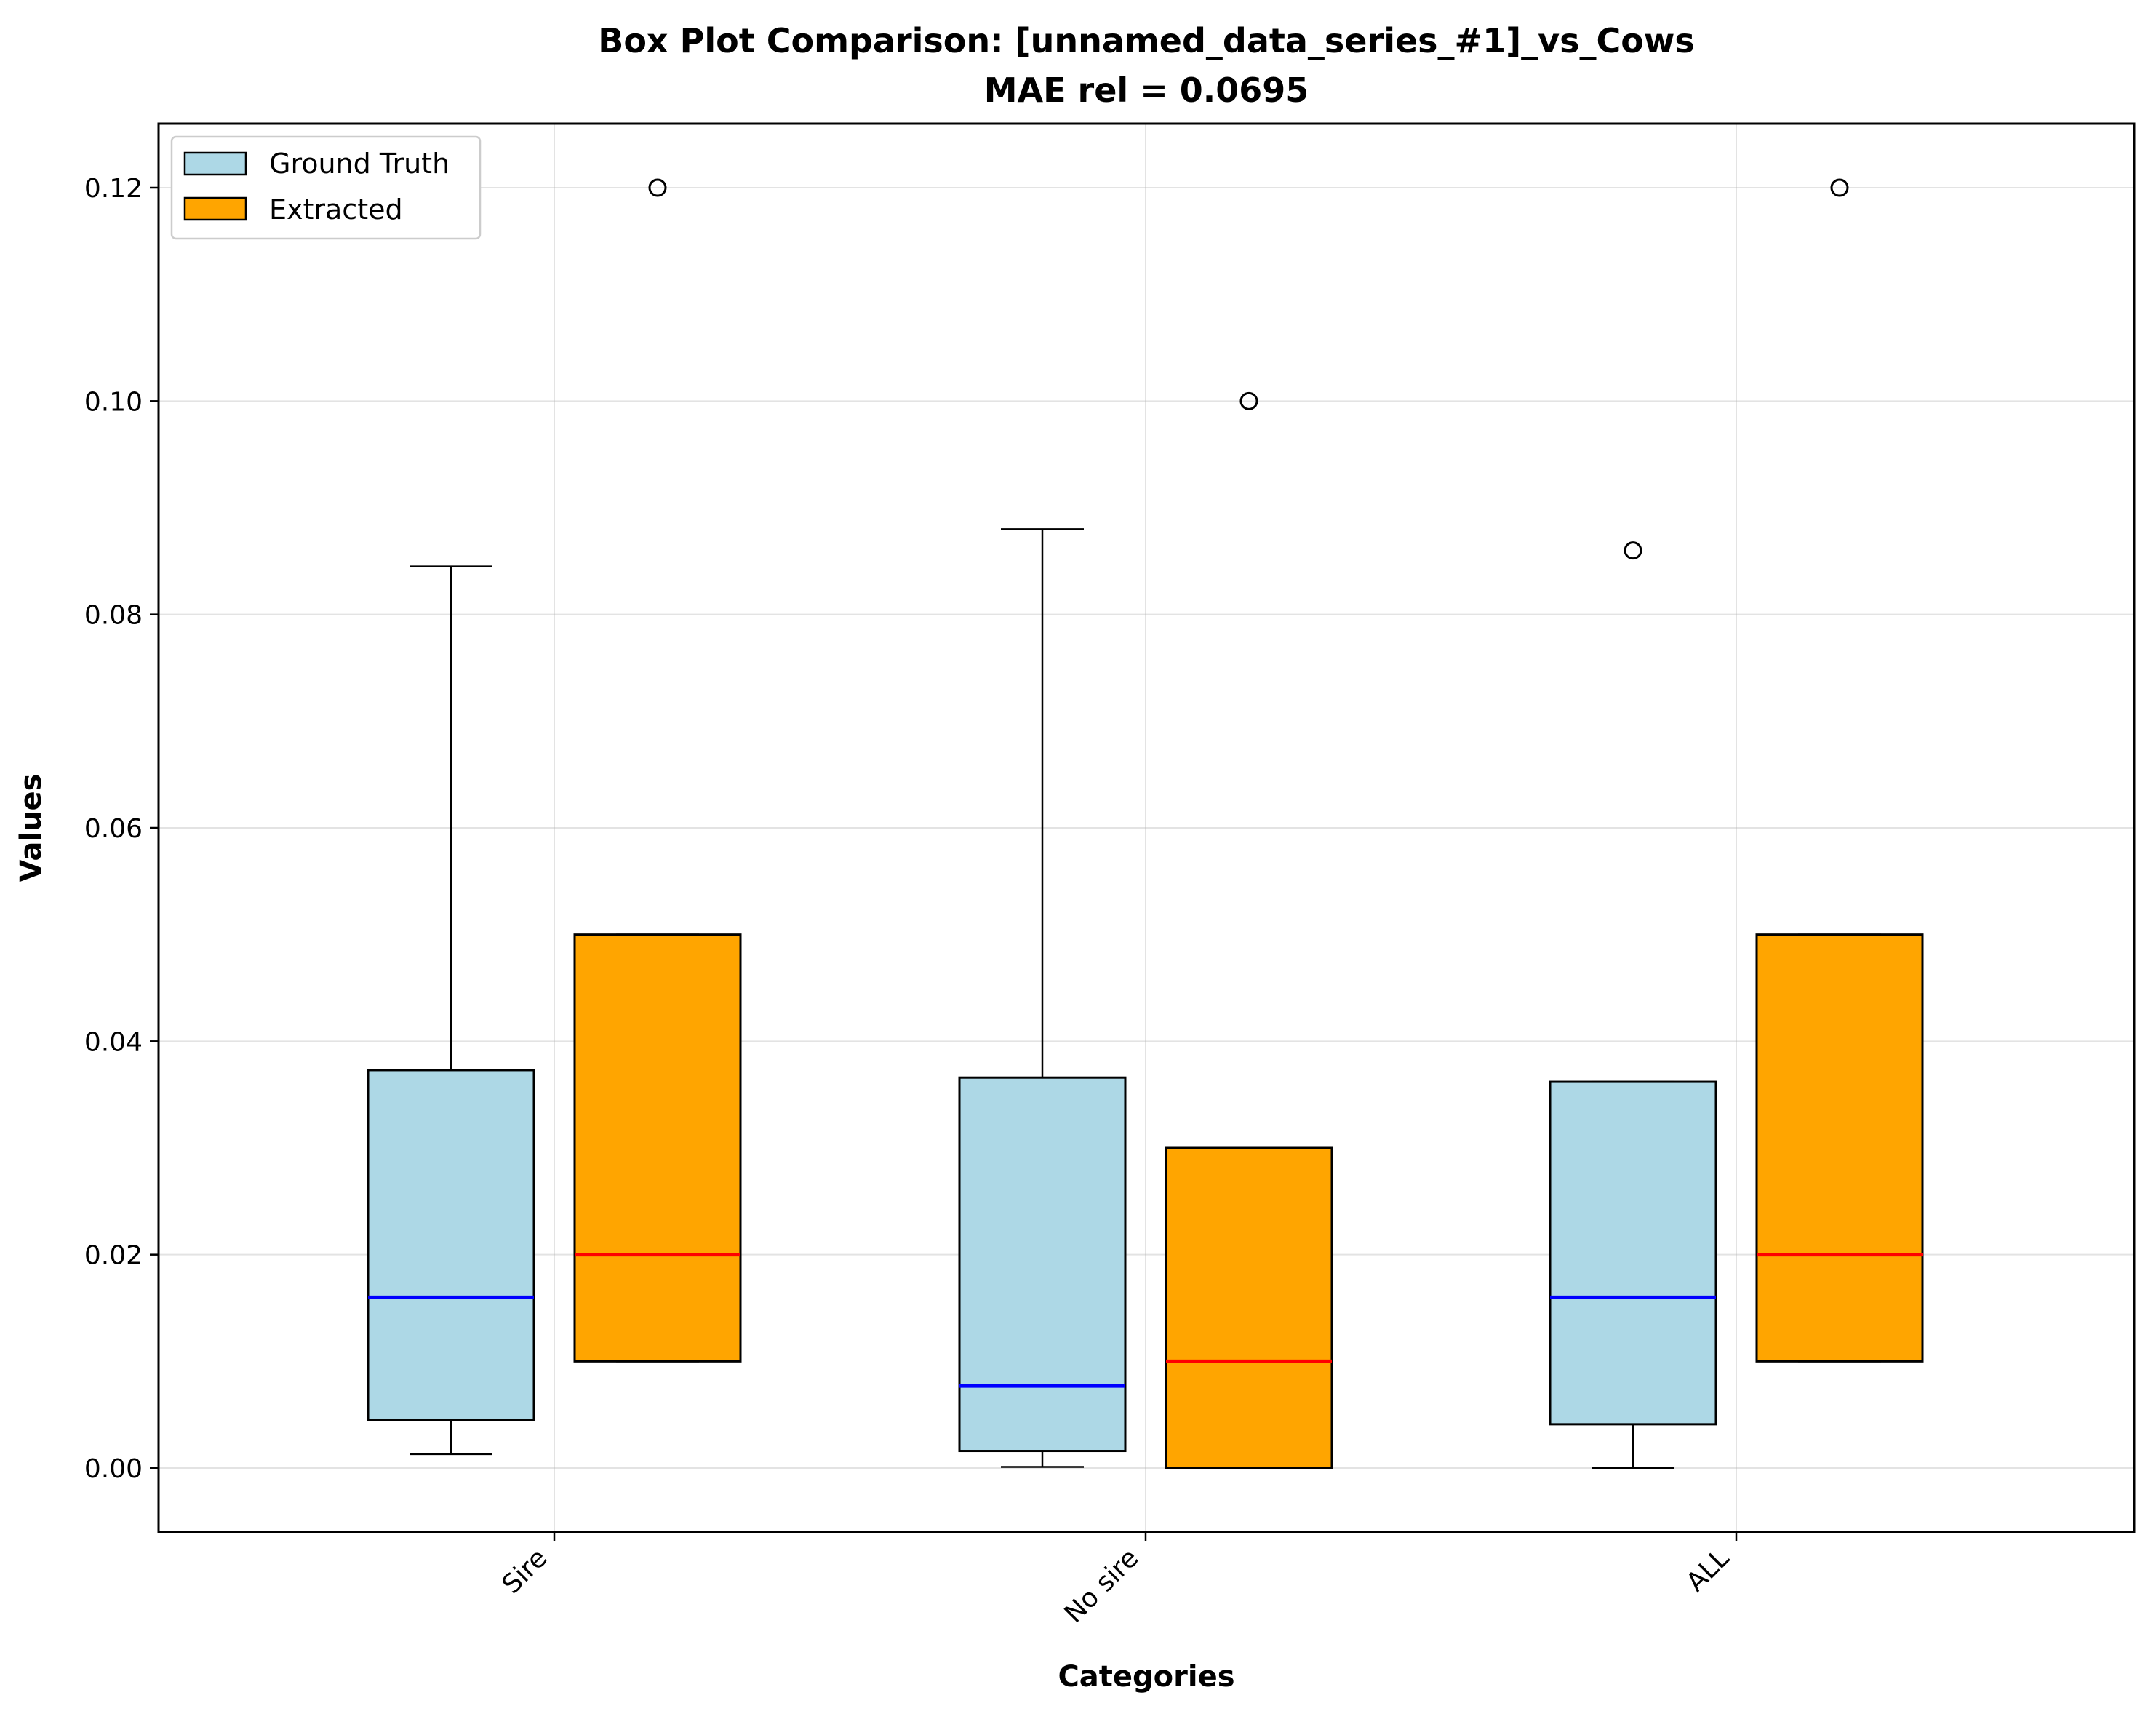 The height and width of the screenshot is (1719, 2156). Describe the element at coordinates (359, 164) in the screenshot. I see `legend-label-ground-truth: Ground Truth` at that location.